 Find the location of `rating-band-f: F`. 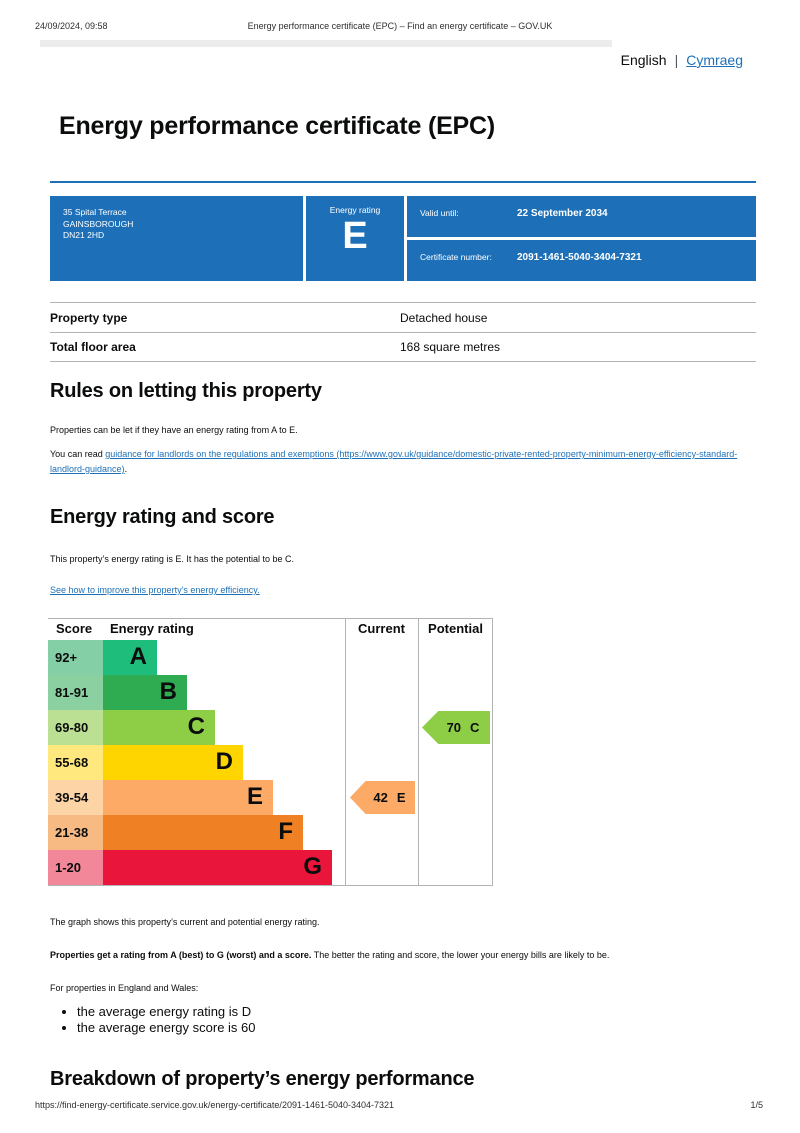

rating-band-f: F is located at coordinates (203, 832).